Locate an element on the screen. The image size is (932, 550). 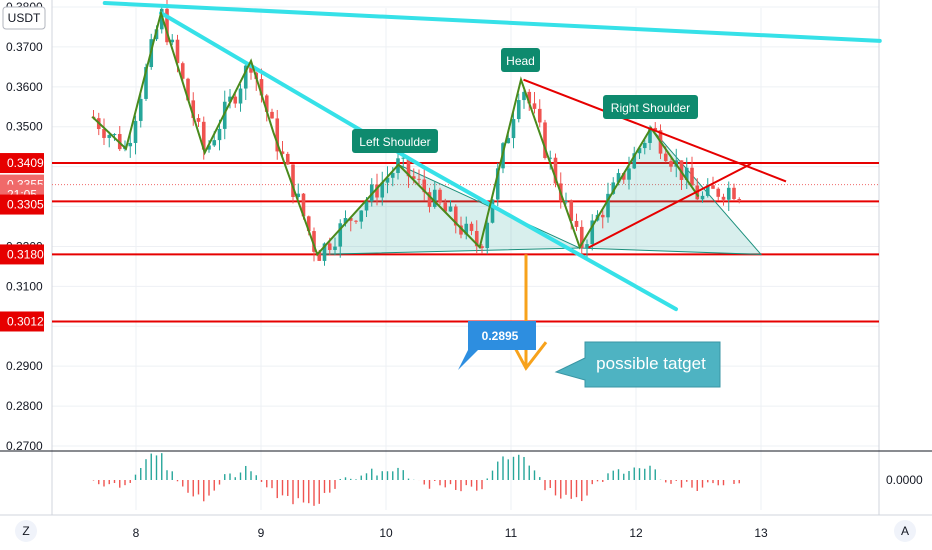
target-arrow-head is located at coordinates (529, 356).